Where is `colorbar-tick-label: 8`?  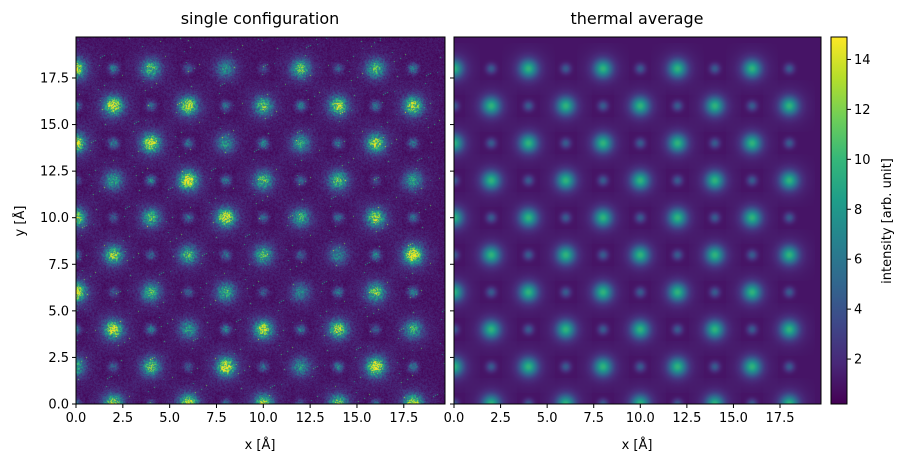
colorbar-tick-label: 8 is located at coordinates (858, 210).